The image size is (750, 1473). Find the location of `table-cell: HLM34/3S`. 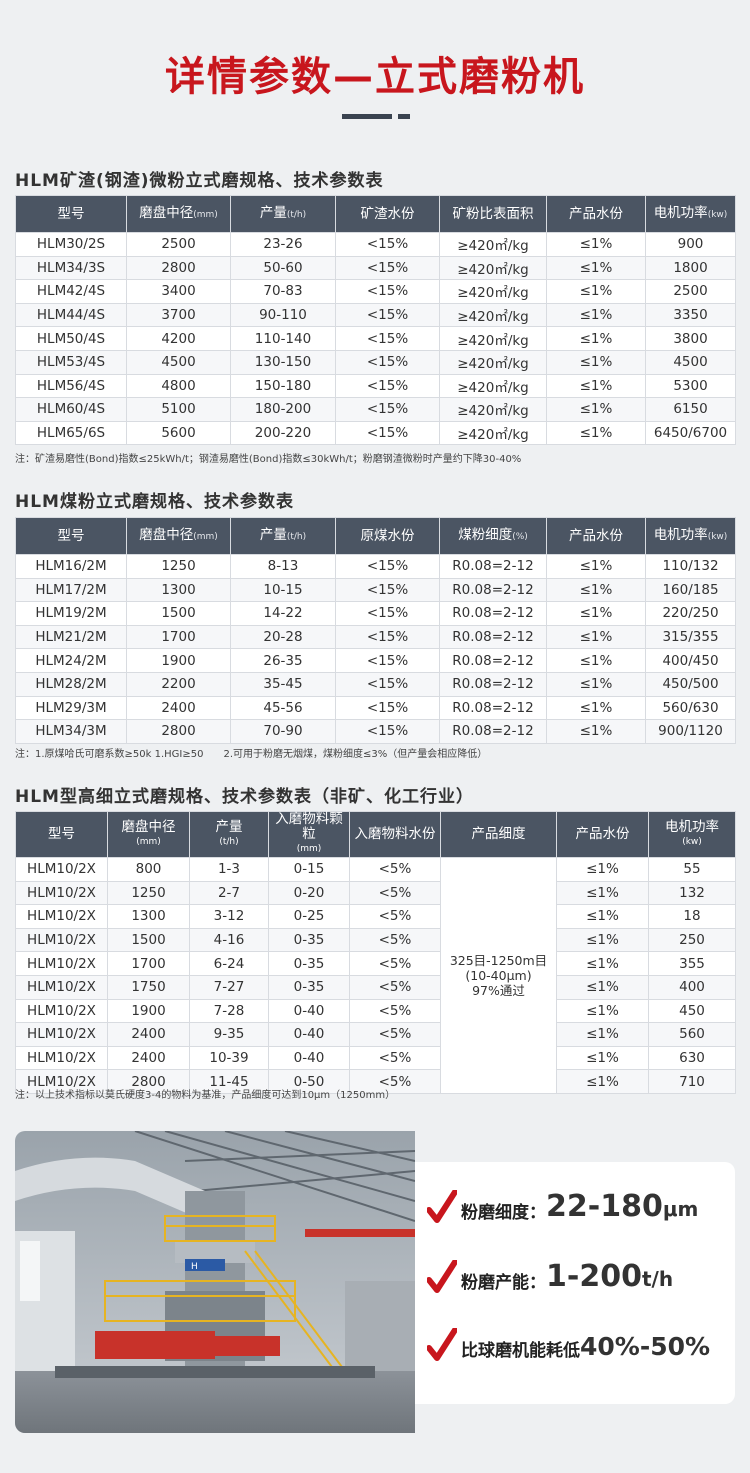

table-cell: HLM34/3S is located at coordinates (71, 268).